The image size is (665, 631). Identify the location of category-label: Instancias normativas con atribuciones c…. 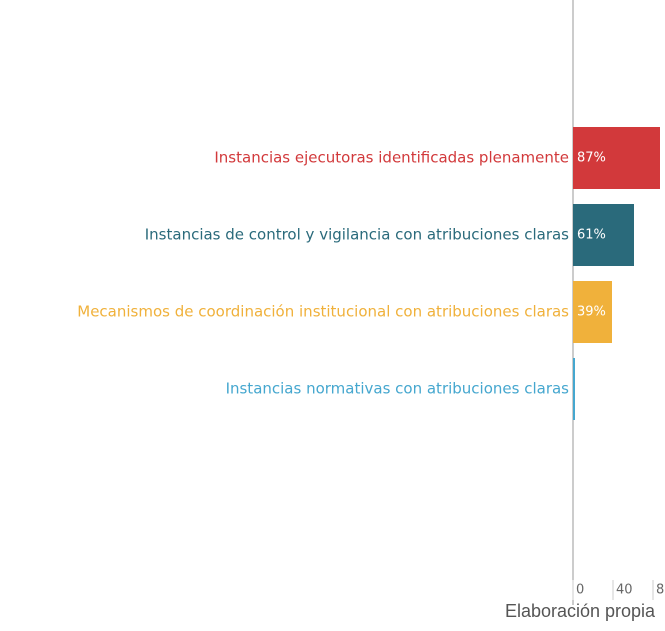
(398, 389).